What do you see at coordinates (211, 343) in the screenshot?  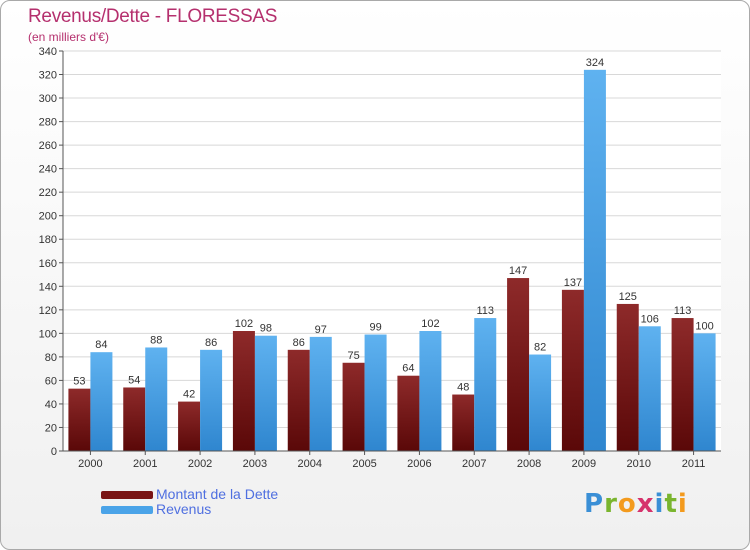 I see `data-label-revenus: 86` at bounding box center [211, 343].